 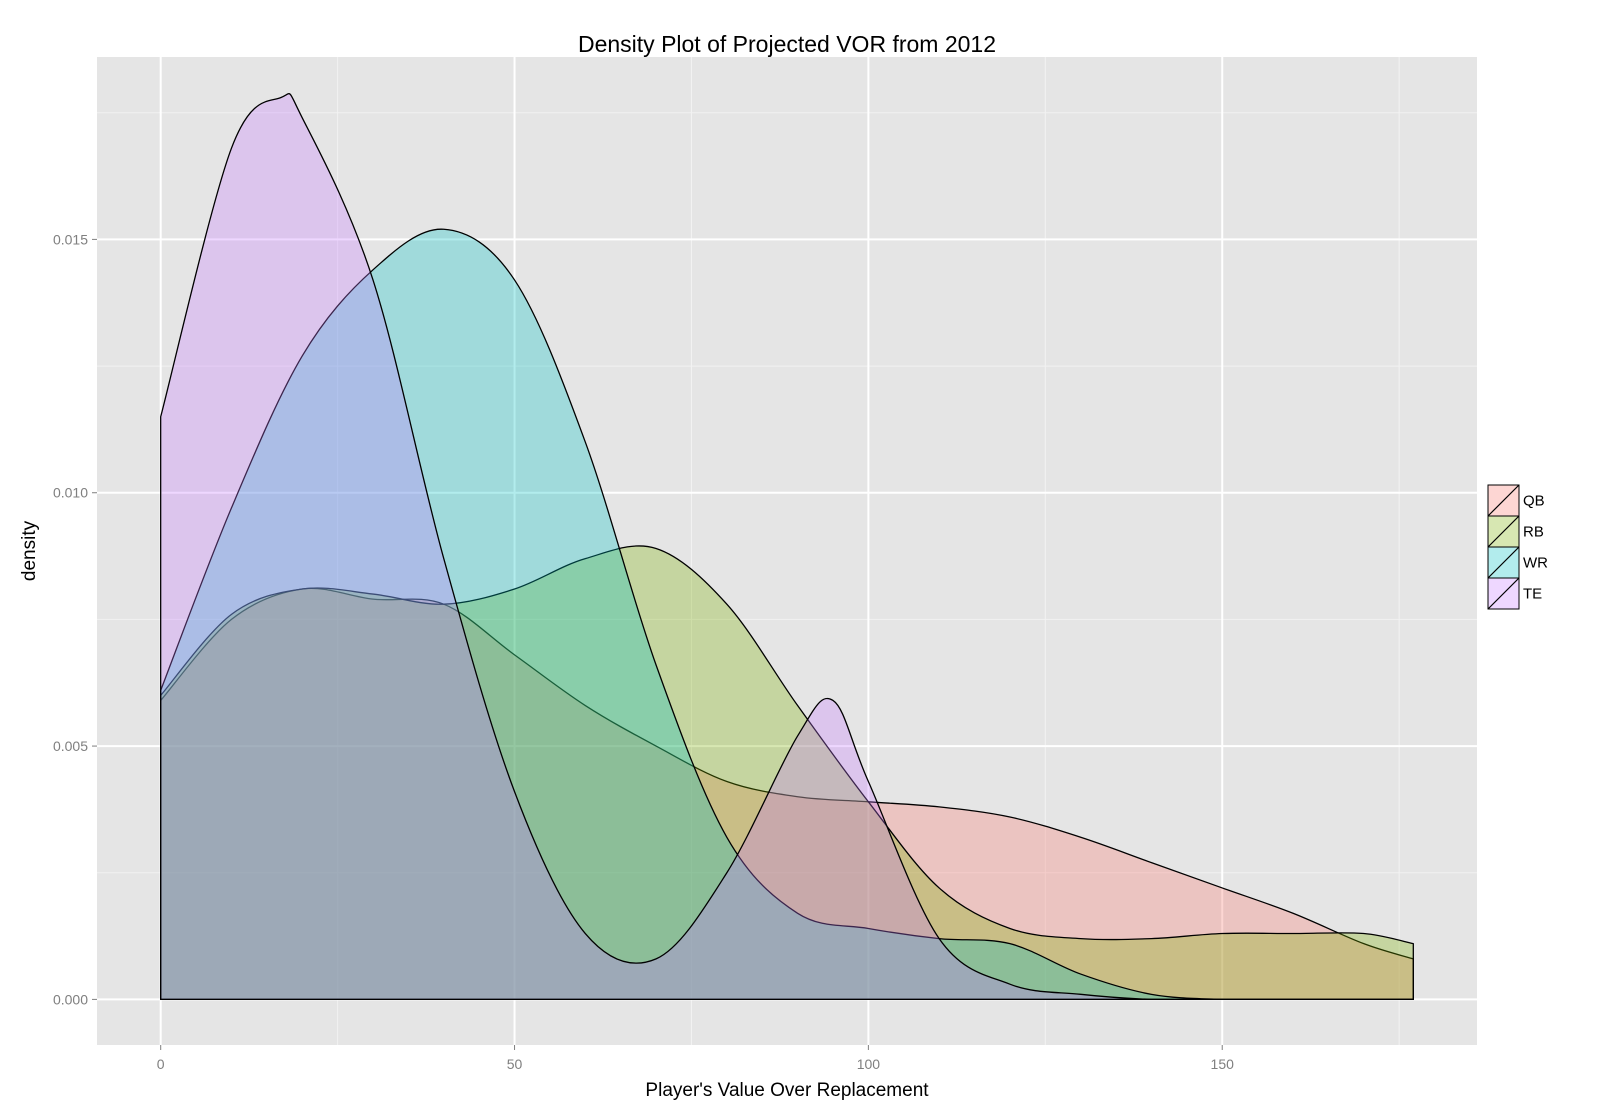 What do you see at coordinates (161, 1064) in the screenshot?
I see `x-tick-label: 0` at bounding box center [161, 1064].